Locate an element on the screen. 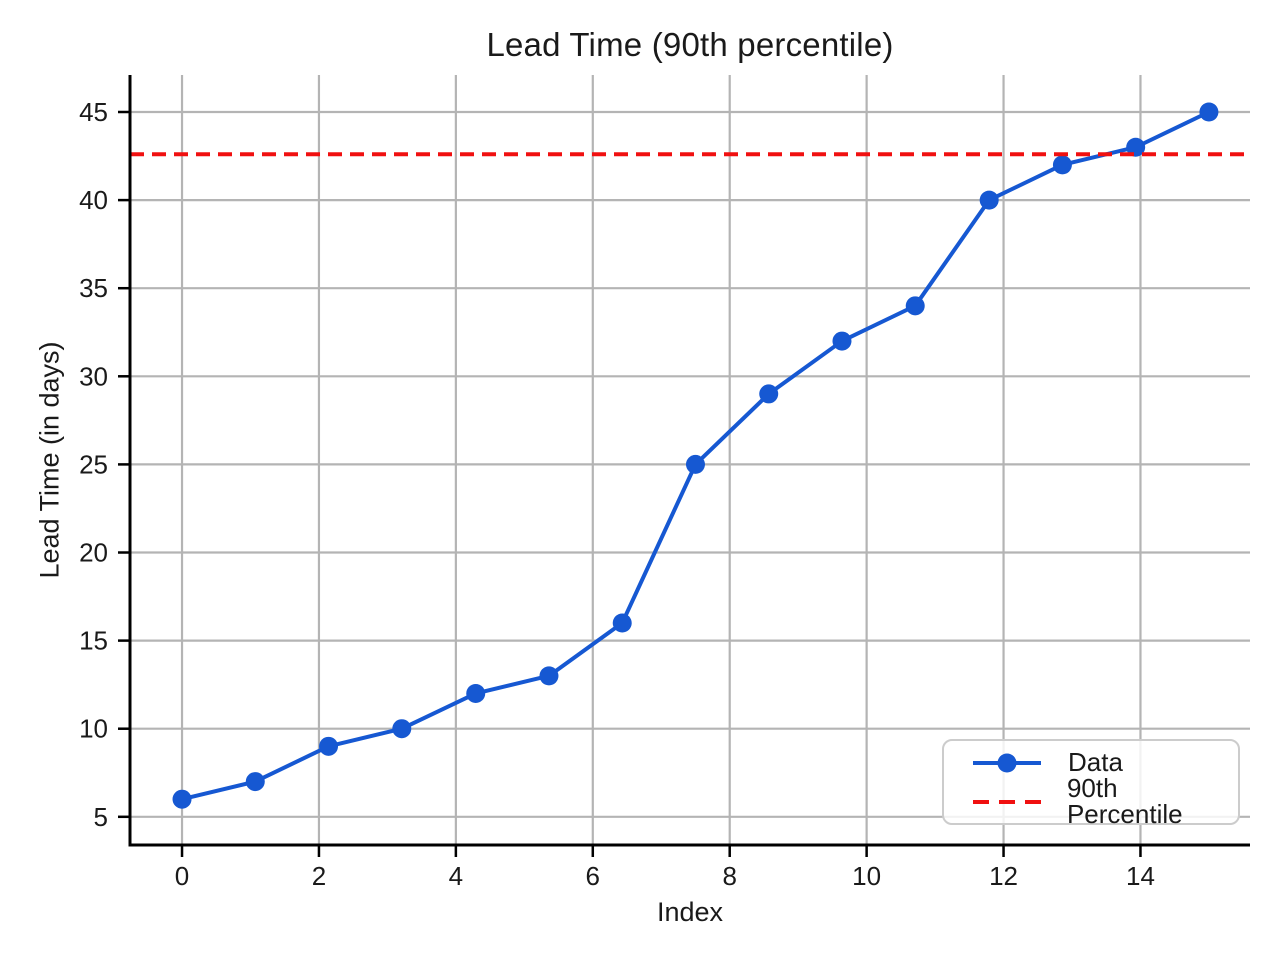 The width and height of the screenshot is (1280, 960). x-tick-label: 0 is located at coordinates (182, 876).